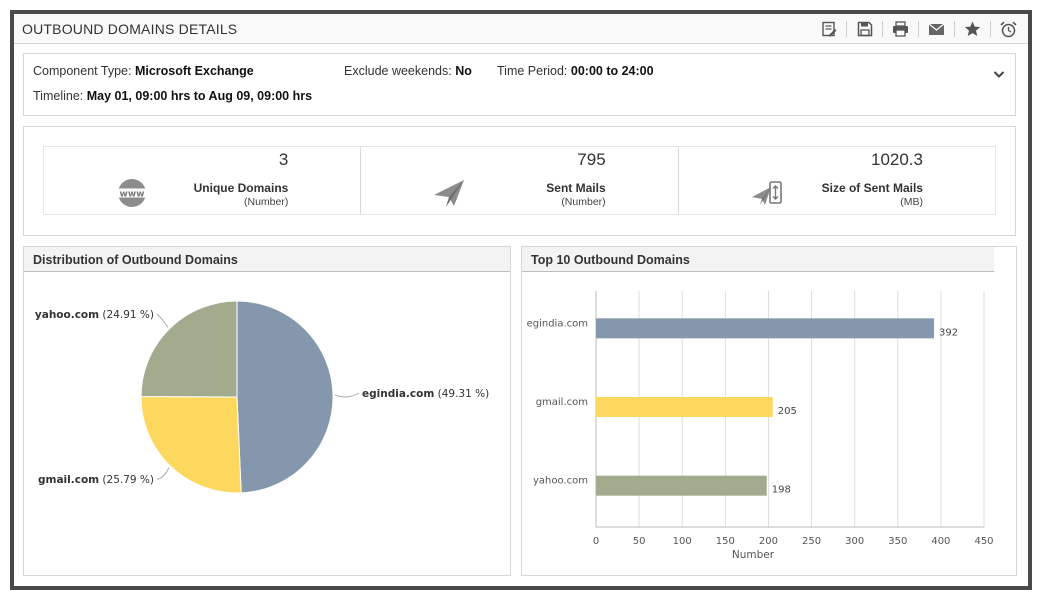 The width and height of the screenshot is (1042, 600). I want to click on pie-slice-label: egindia.com (49.31 %), so click(425, 394).